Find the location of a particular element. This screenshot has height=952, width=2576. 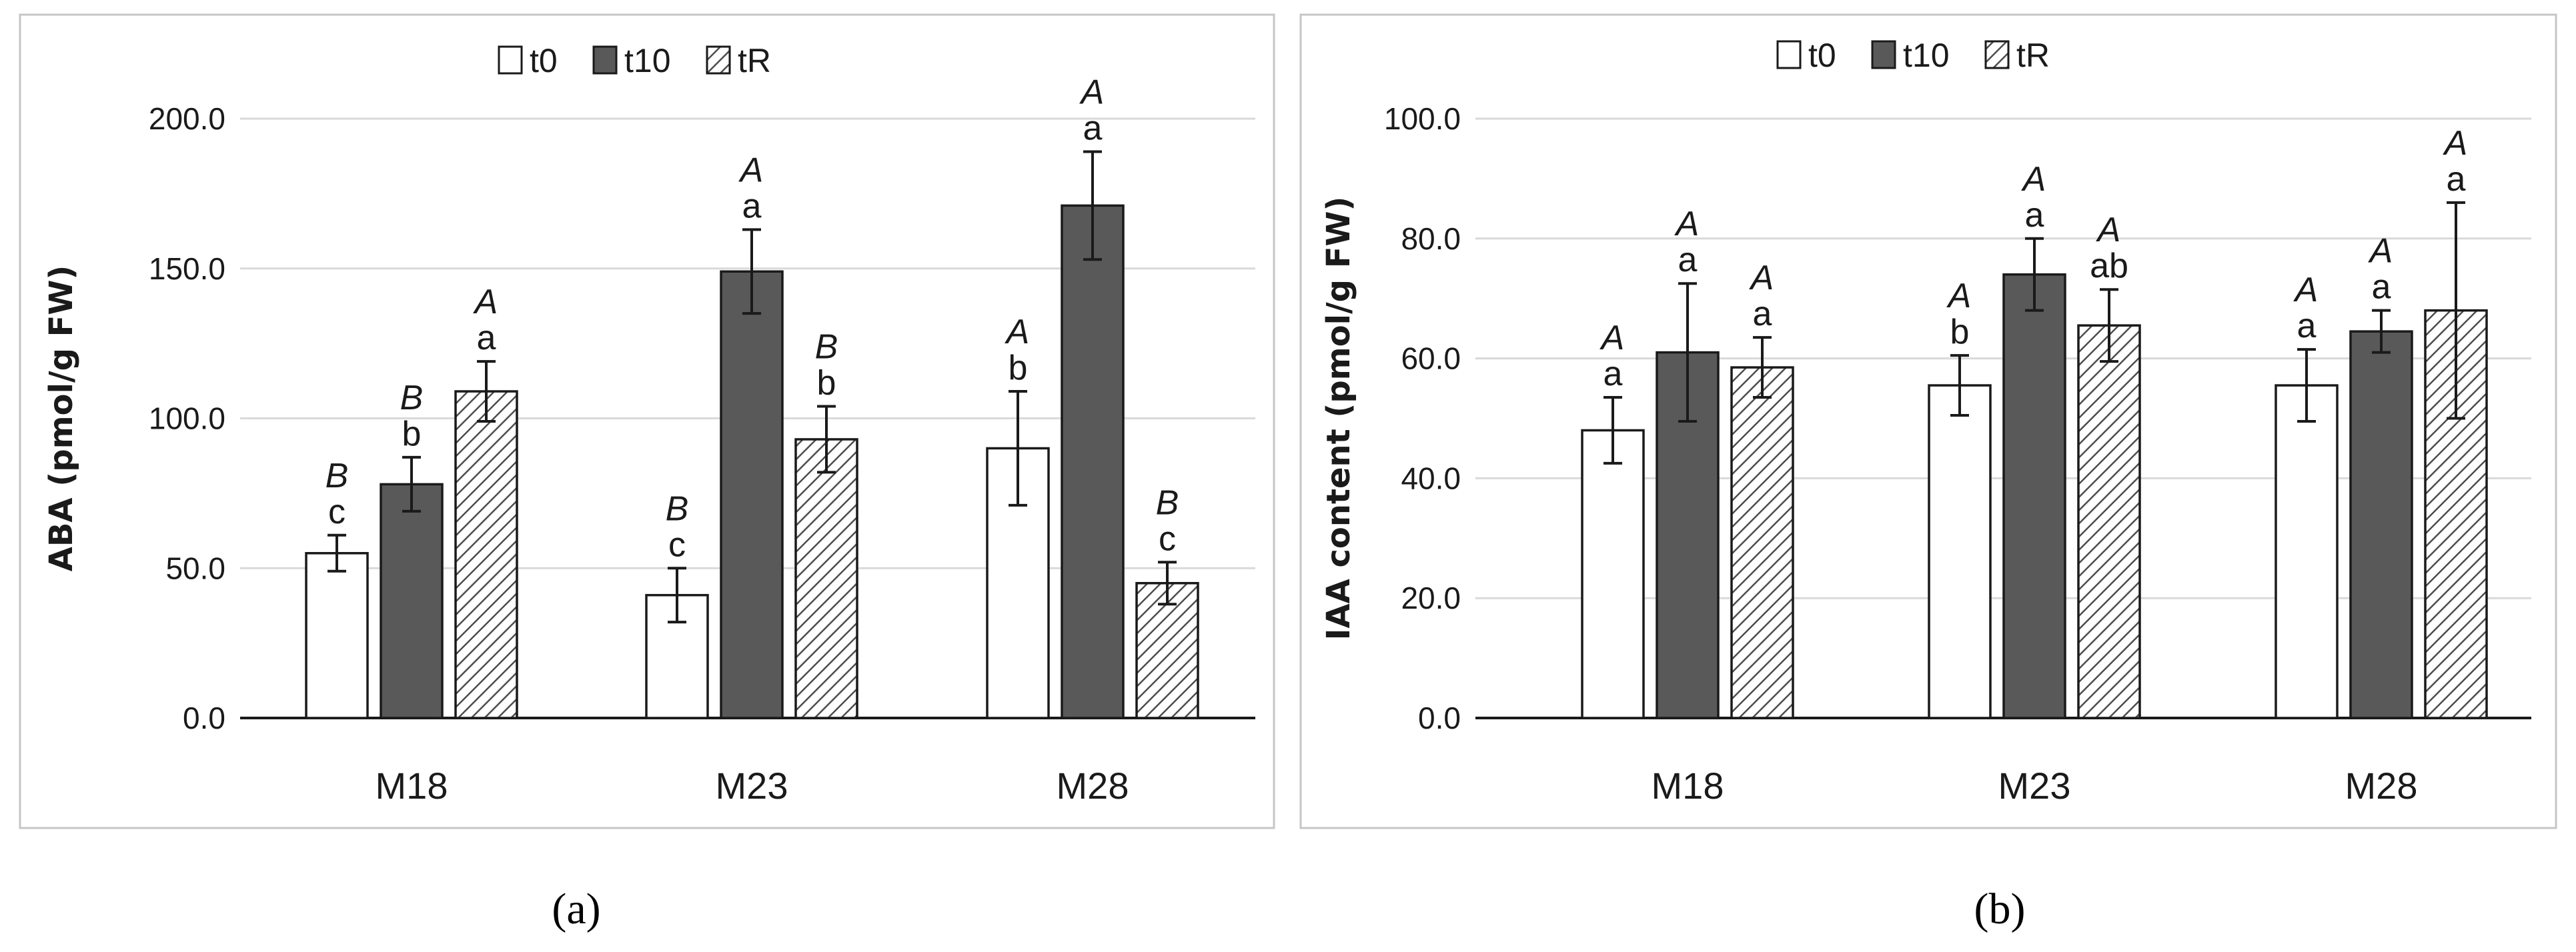

chart-a-y-tick-label: 150.0 is located at coordinates (187, 268).